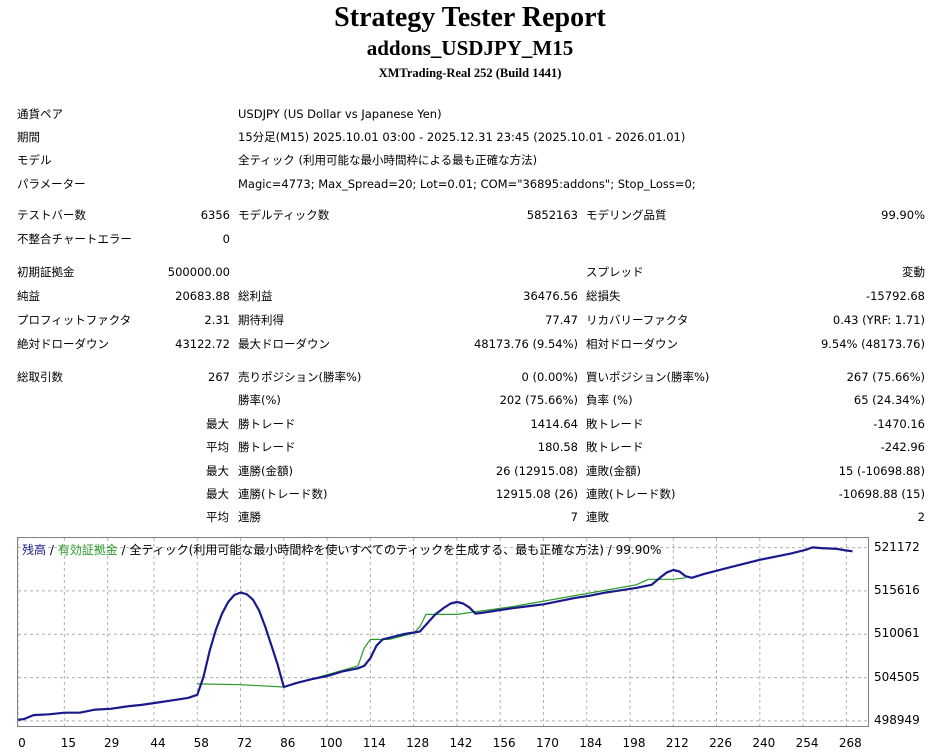  What do you see at coordinates (63, 344) in the screenshot?
I see `abs-drawdown-label: 絶対ドローダウン` at bounding box center [63, 344].